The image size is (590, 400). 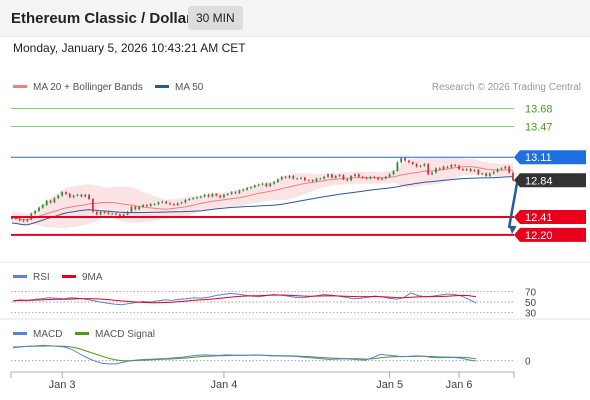 What do you see at coordinates (531, 292) in the screenshot?
I see `rsi-level-label: 70` at bounding box center [531, 292].